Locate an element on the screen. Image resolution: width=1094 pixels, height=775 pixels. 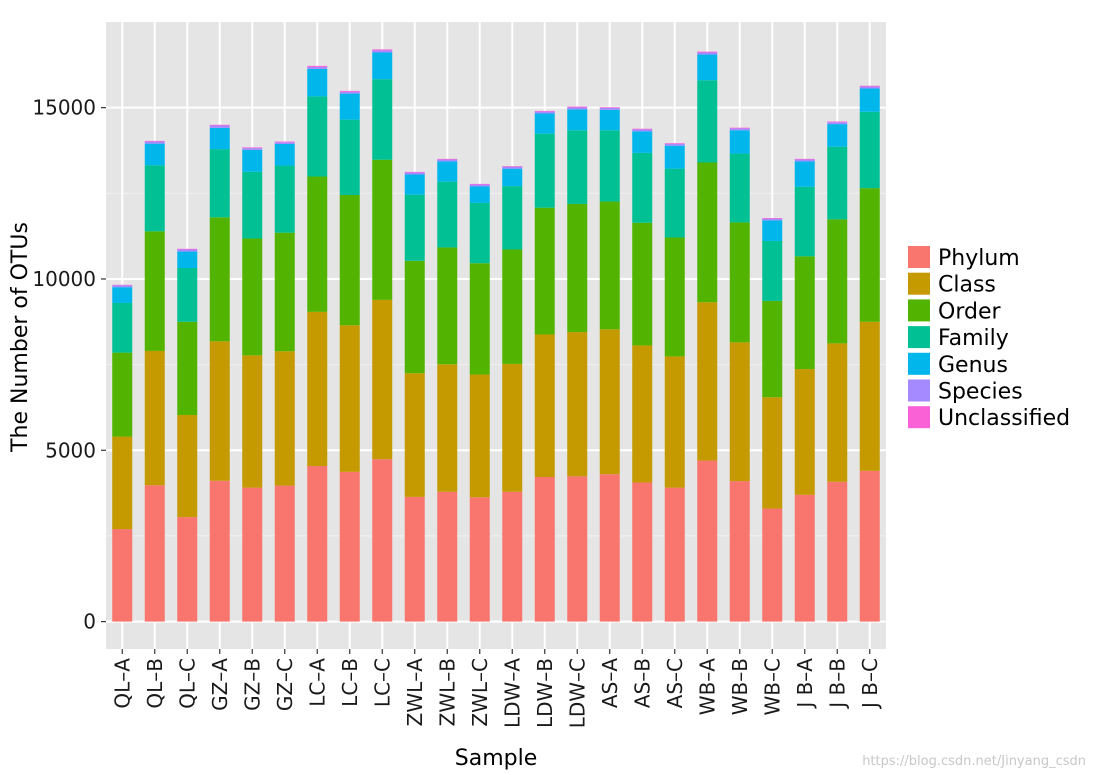
x-tick-label: ZWL–B is located at coordinates (447, 692).